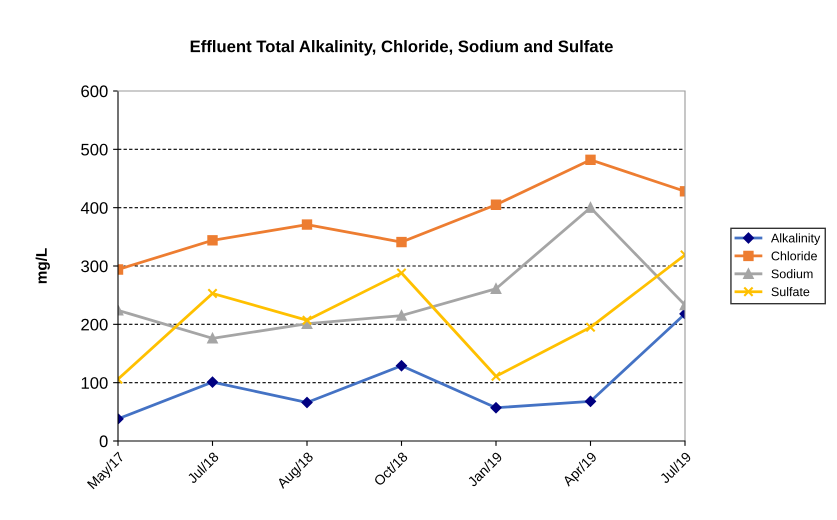  What do you see at coordinates (94, 150) in the screenshot?
I see `y-tick-label: 500` at bounding box center [94, 150].